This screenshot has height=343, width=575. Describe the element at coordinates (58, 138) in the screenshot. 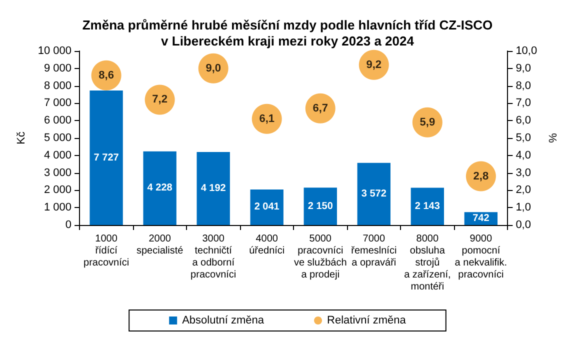

I see `y-tick-label: 5 000` at that location.